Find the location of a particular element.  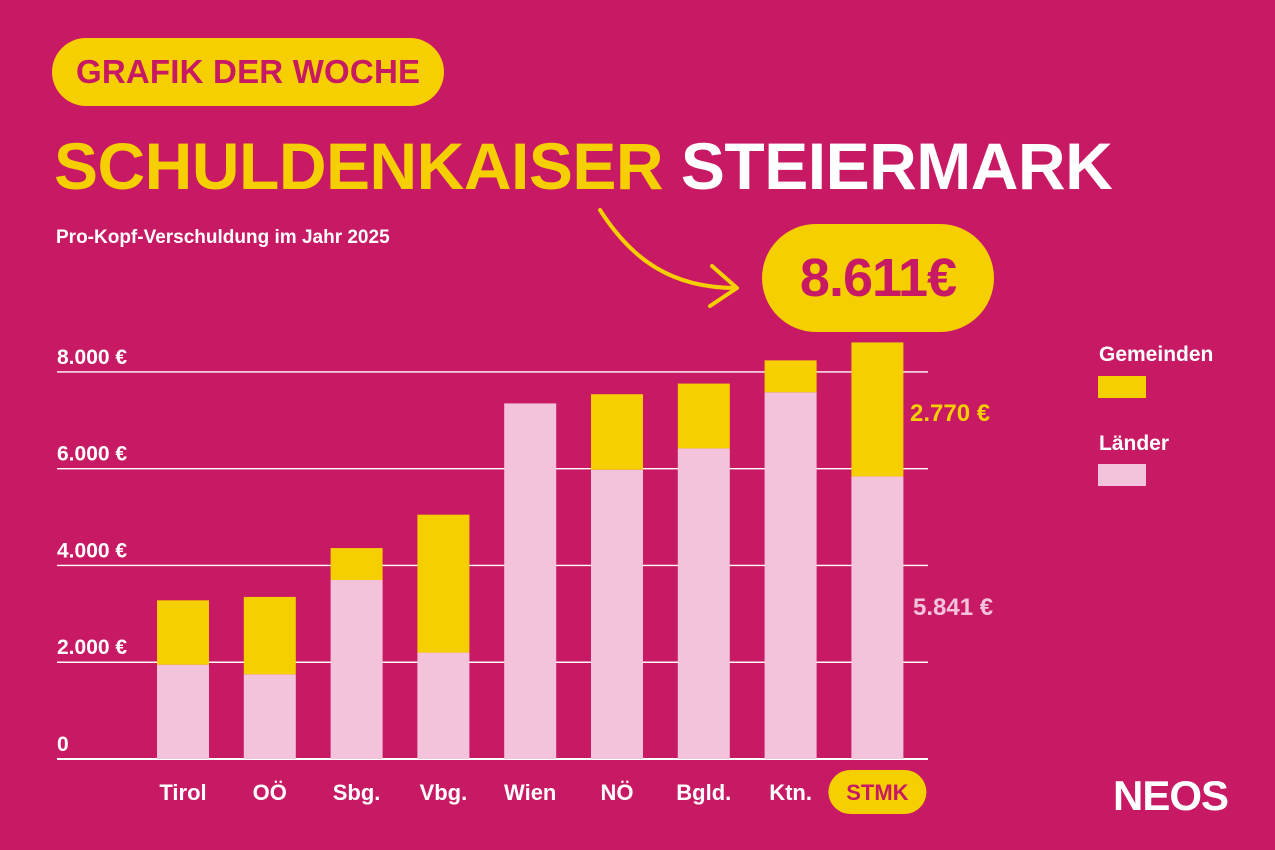

y-tick-label: 8.000 € is located at coordinates (92, 357).